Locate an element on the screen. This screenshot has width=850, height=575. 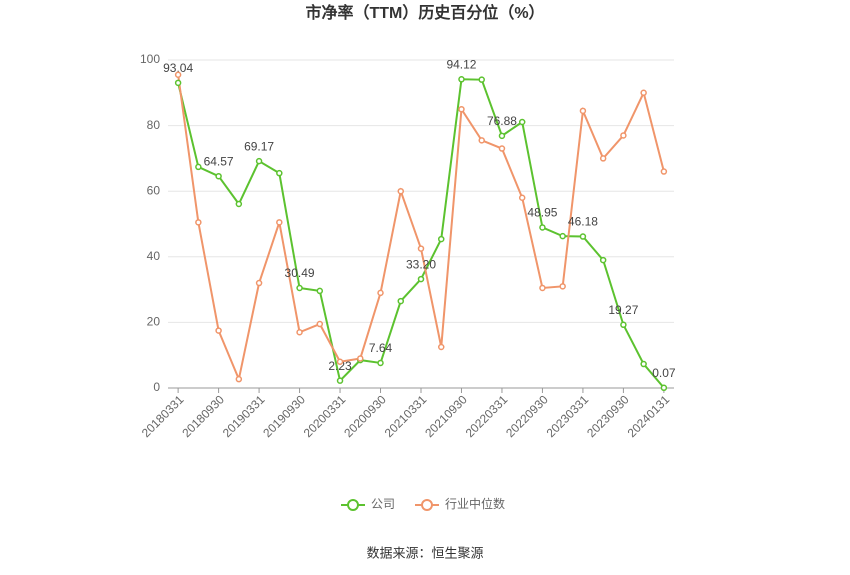
data-label: 94.12 is located at coordinates (461, 64).